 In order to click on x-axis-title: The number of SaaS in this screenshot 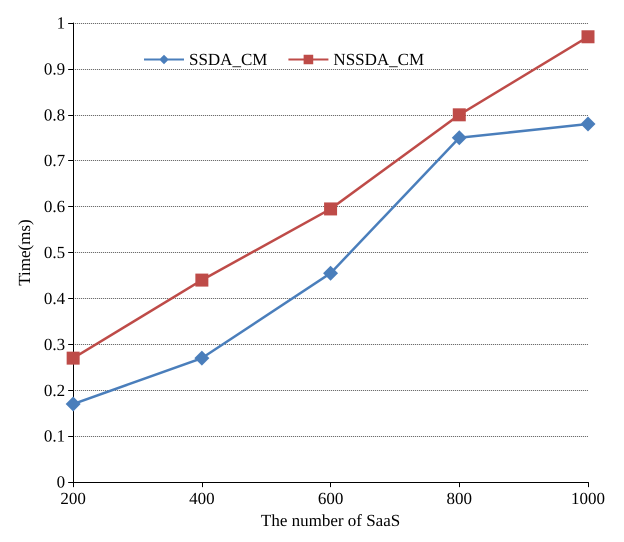, I will do `click(330, 520)`.